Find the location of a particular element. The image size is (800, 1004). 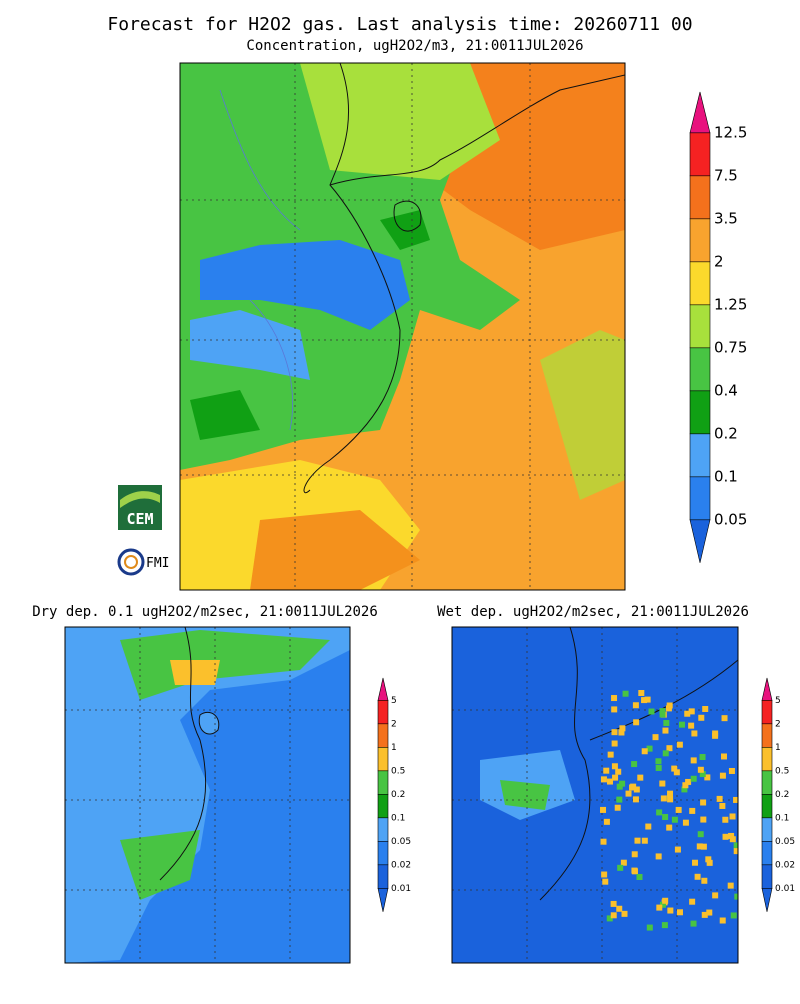

panel-title: Concentration, ugH2O2/m3, 21:0011JUL2026 is located at coordinates (414, 46).